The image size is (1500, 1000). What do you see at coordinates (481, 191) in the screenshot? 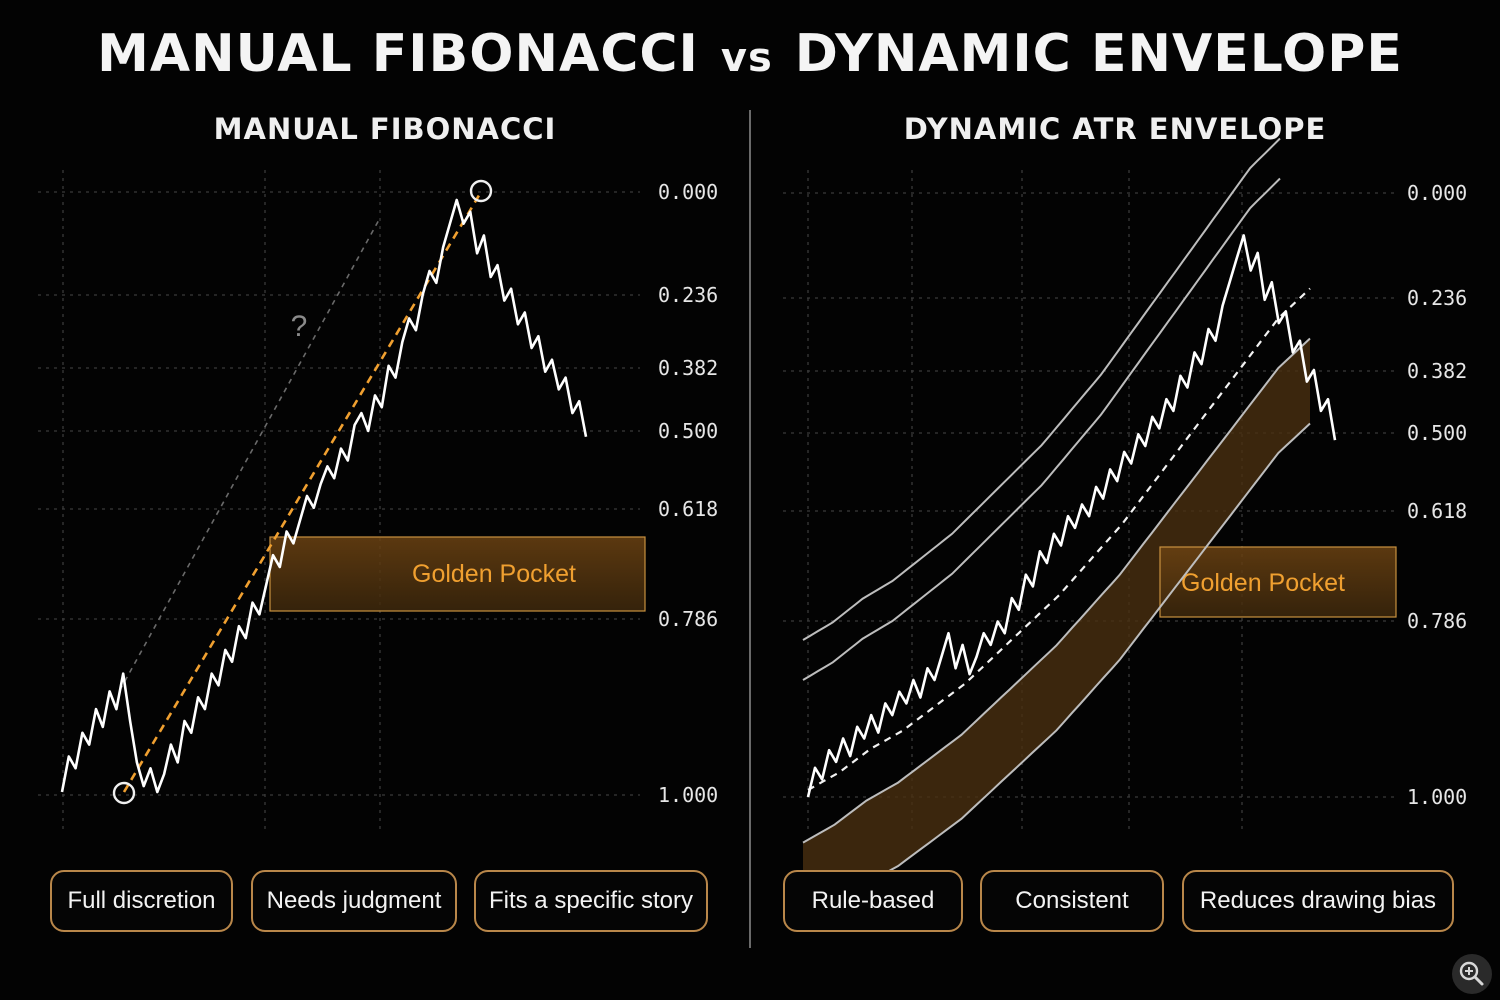
I see `swing-high-marker` at bounding box center [481, 191].